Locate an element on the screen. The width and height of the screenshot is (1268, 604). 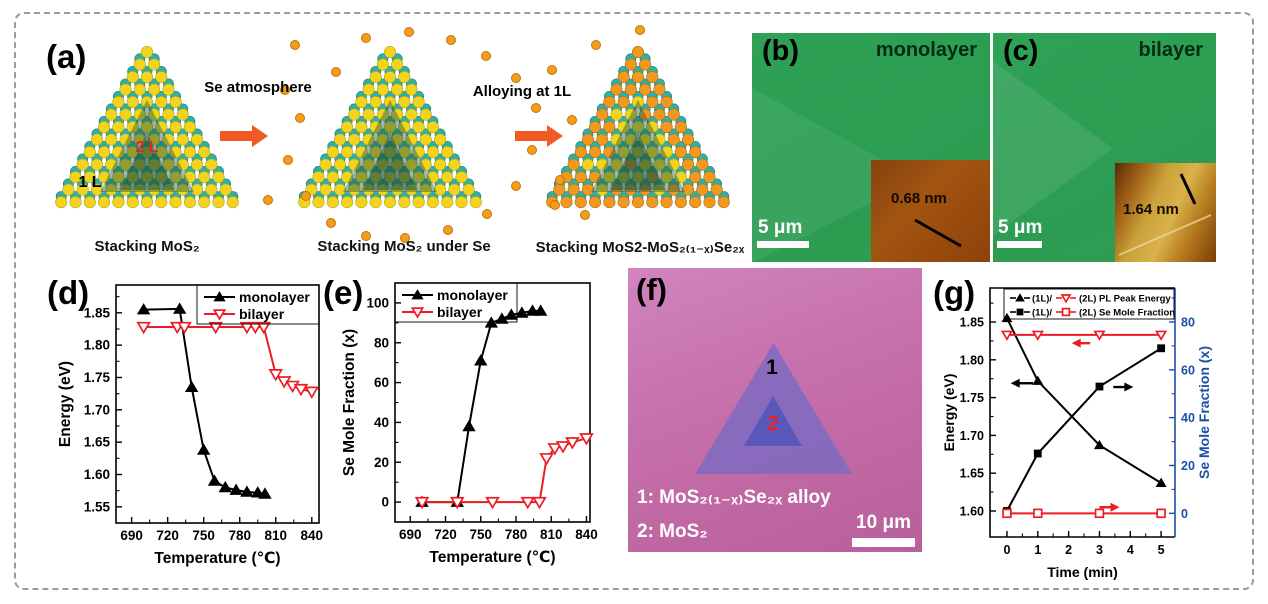
caption-stacking-under-se: Stacking MoS₂ under Se is located at coordinates (404, 246).